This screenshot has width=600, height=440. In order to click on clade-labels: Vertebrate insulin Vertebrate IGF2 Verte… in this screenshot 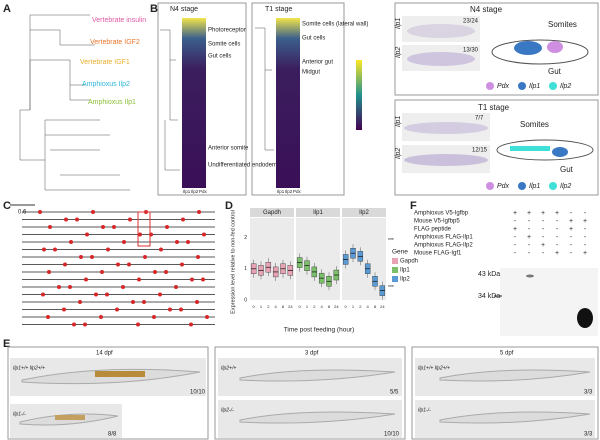, I will do `click(113, 61)`.